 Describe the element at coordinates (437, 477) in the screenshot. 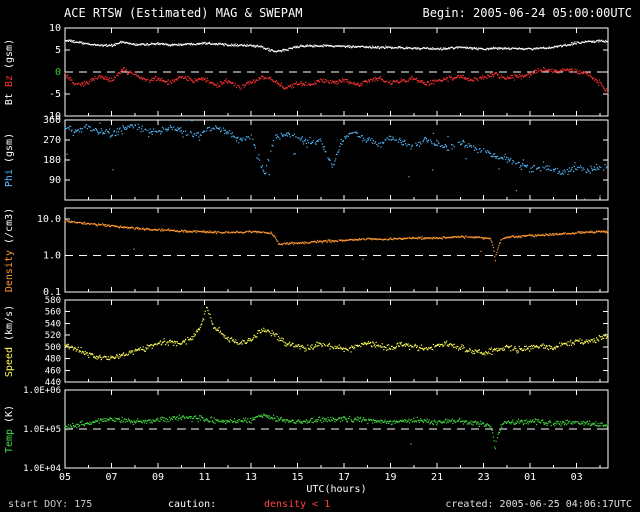

I see `xtick-label: 21` at that location.